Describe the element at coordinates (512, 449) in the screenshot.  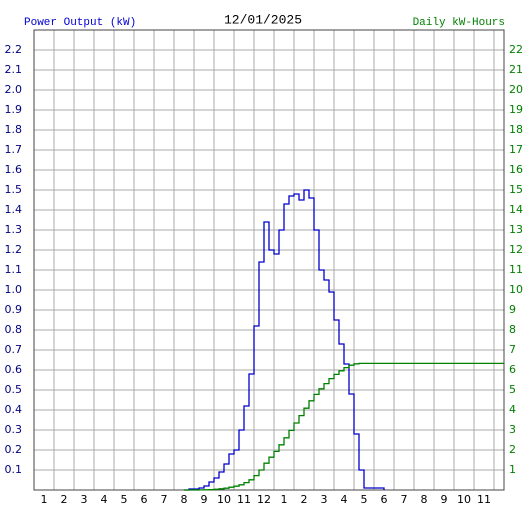
I see `y2-tick-label: 2` at that location.